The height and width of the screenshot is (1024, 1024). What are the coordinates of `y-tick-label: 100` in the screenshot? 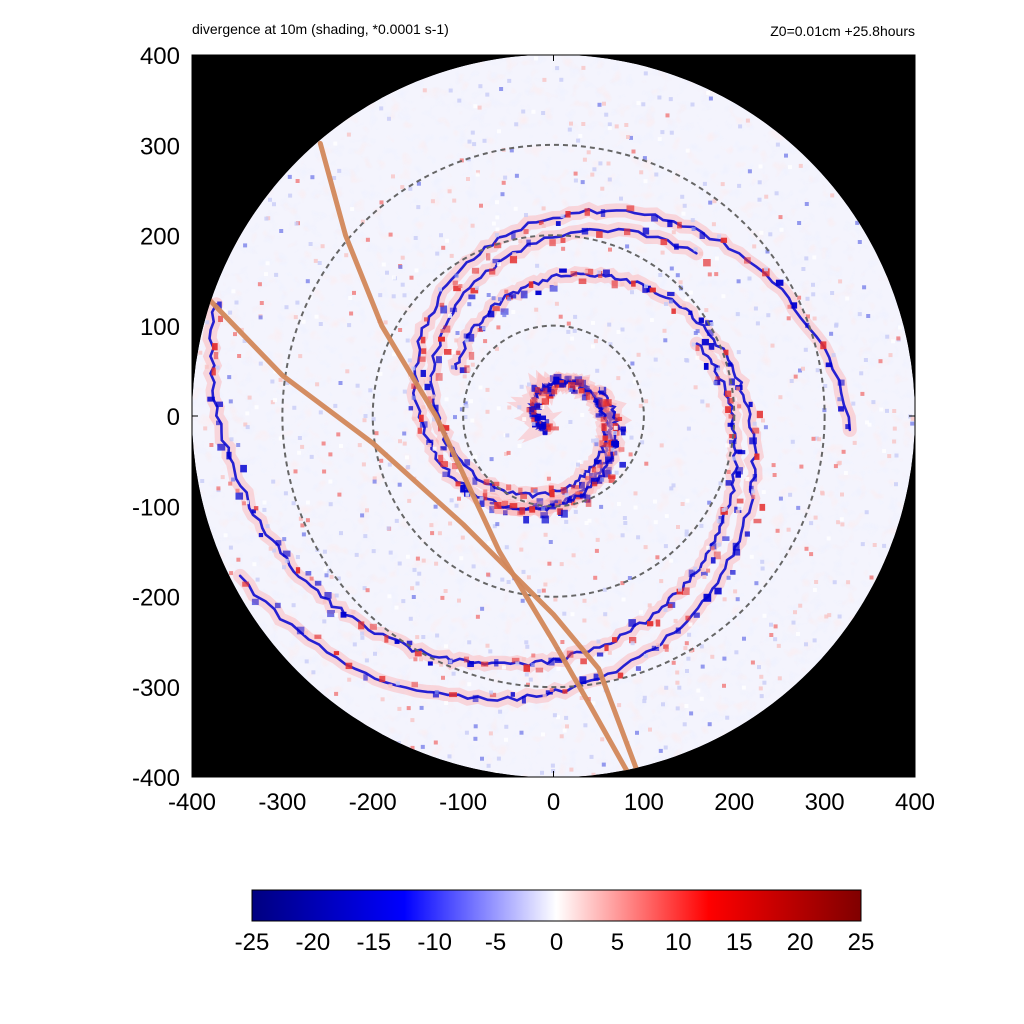 It's located at (160, 327).